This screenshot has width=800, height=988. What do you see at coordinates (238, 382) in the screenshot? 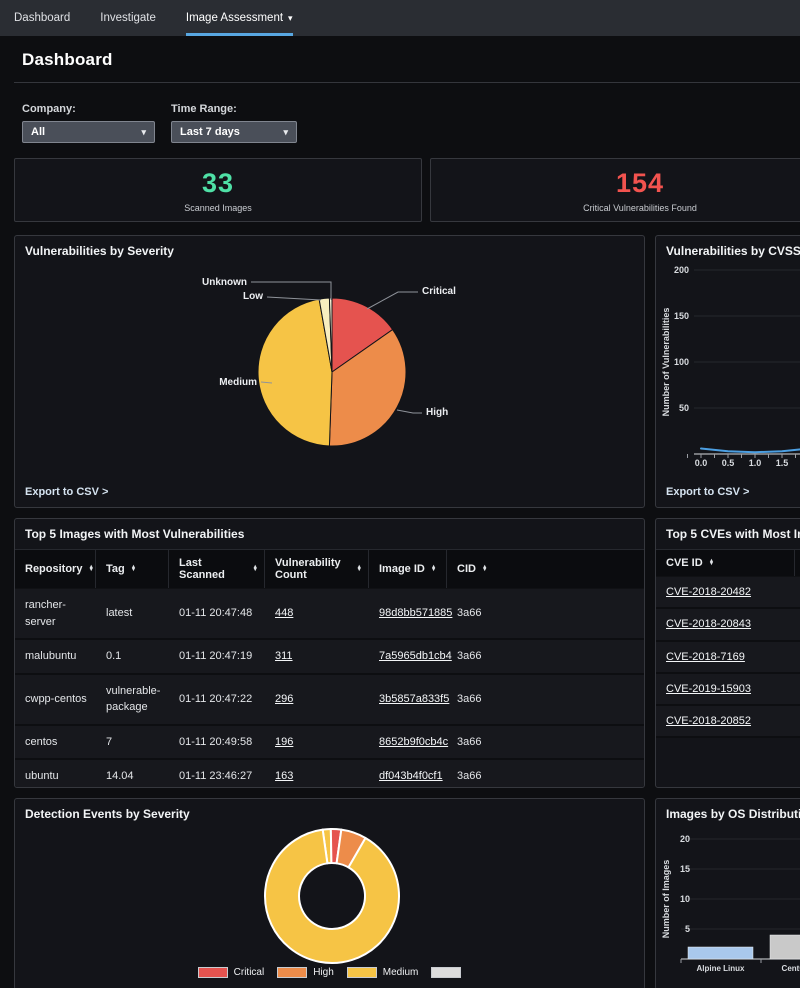
I see `svg-text: Medium` at bounding box center [238, 382].